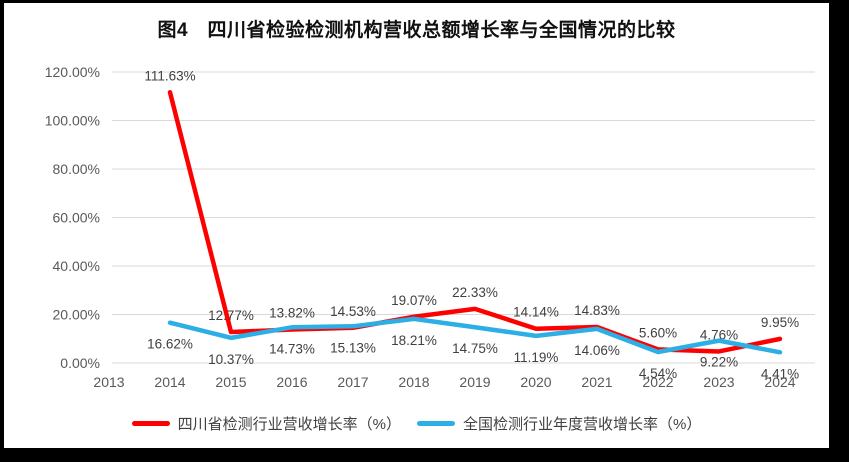 The height and width of the screenshot is (462, 849). Describe the element at coordinates (414, 340) in the screenshot. I see `svg-text: 18.21%` at that location.